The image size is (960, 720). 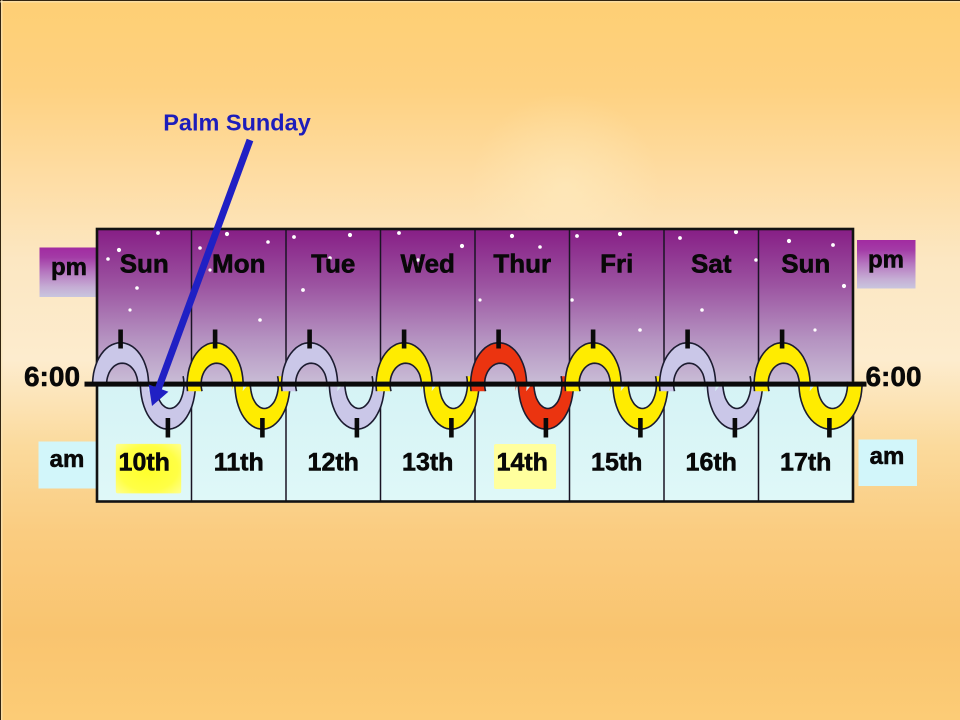 I want to click on svg-text: 11th, so click(x=239, y=463).